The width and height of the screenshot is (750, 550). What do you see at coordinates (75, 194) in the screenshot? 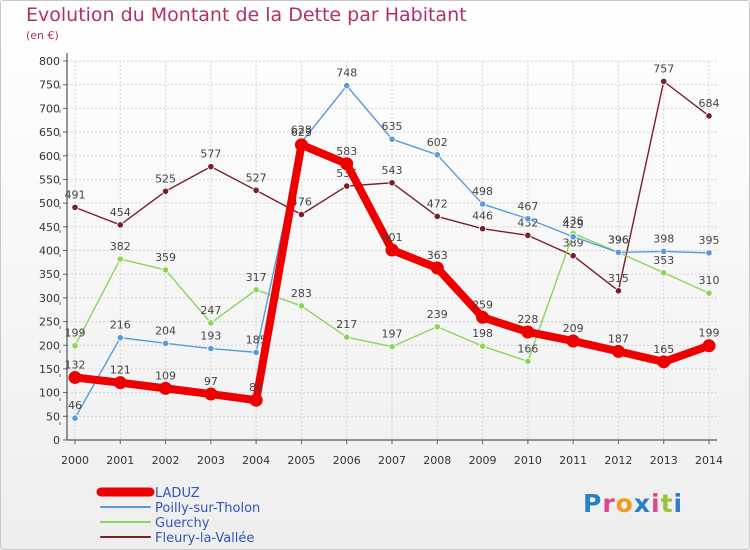
I see `data-label: 491` at bounding box center [75, 194].